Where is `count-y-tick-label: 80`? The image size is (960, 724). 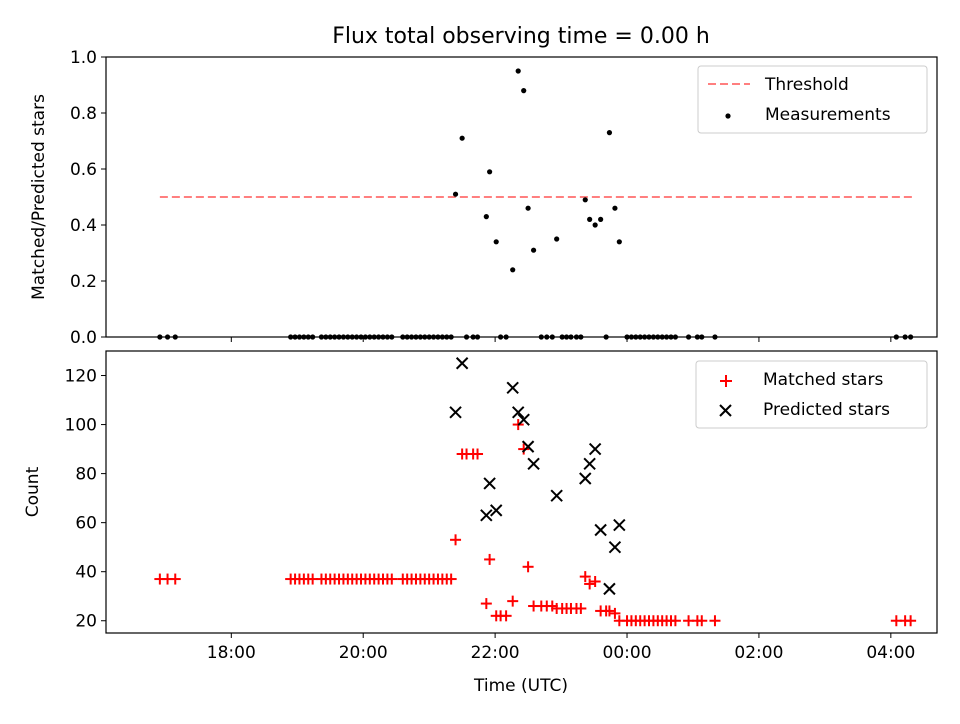 count-y-tick-label: 80 is located at coordinates (86, 475).